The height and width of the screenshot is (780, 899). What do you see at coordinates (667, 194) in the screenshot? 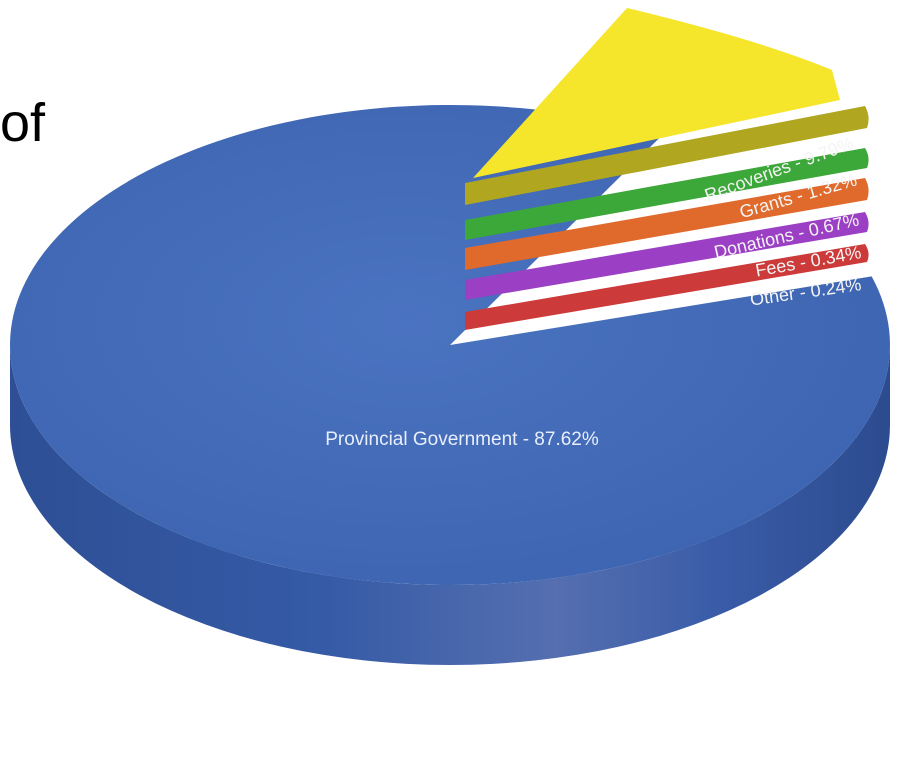
I see `slice-grants` at bounding box center [667, 194].